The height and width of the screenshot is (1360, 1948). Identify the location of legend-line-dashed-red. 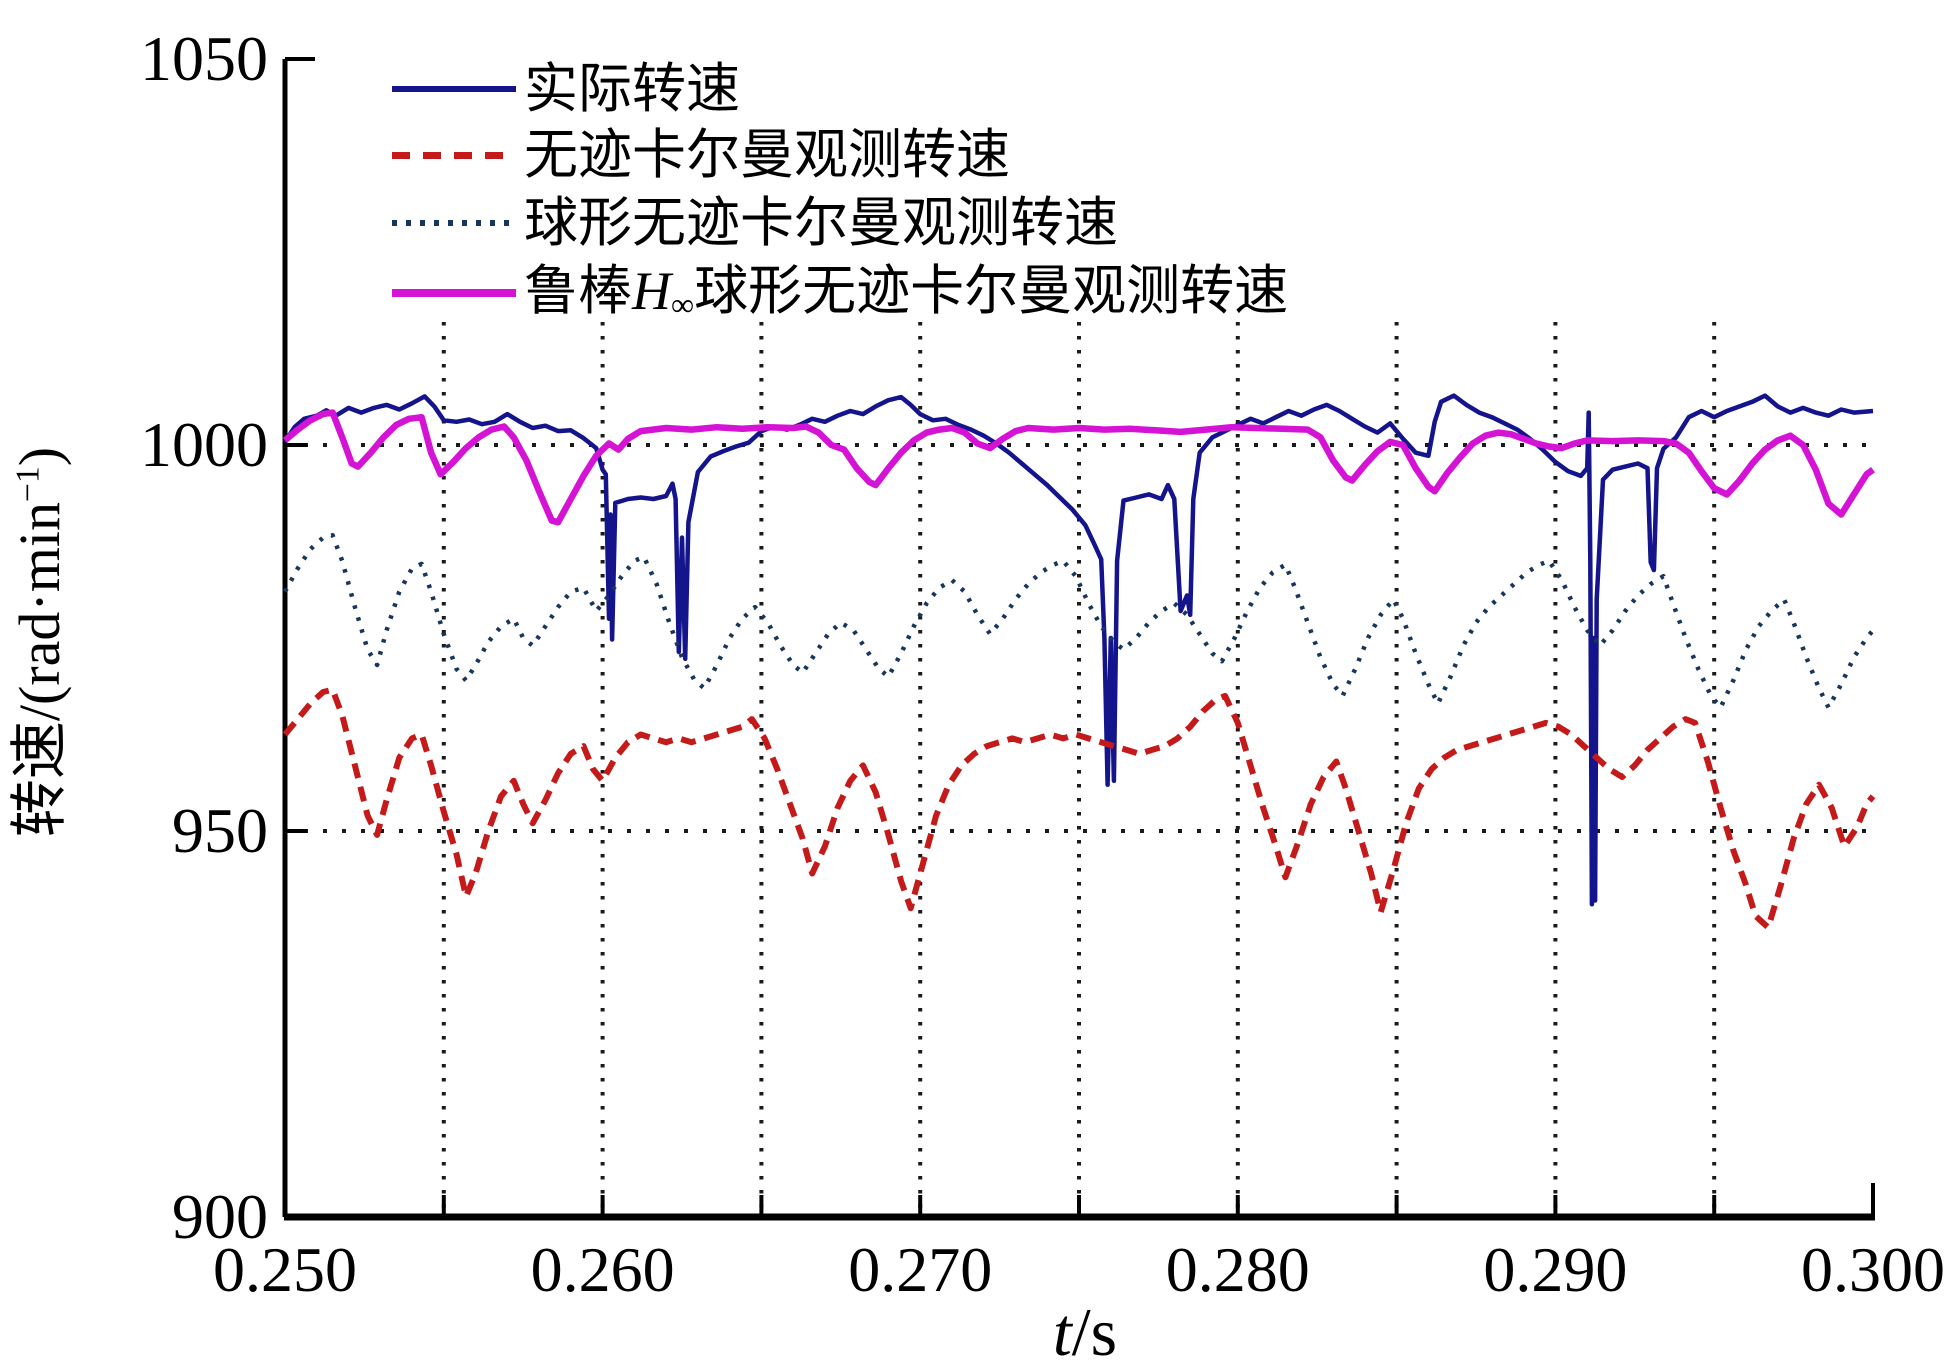
(454, 155).